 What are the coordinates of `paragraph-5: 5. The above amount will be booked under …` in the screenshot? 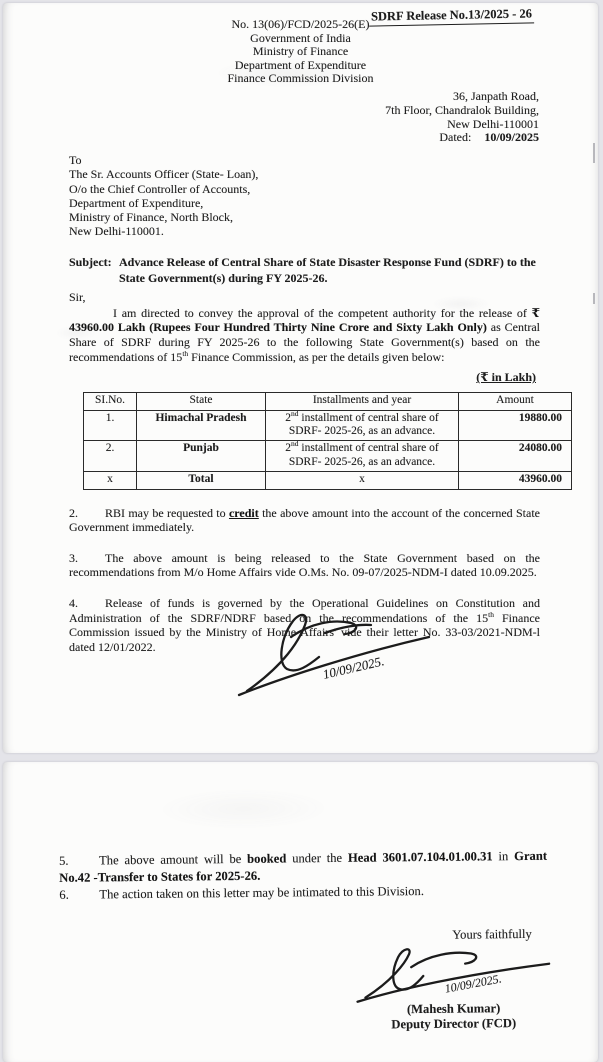 It's located at (303, 867).